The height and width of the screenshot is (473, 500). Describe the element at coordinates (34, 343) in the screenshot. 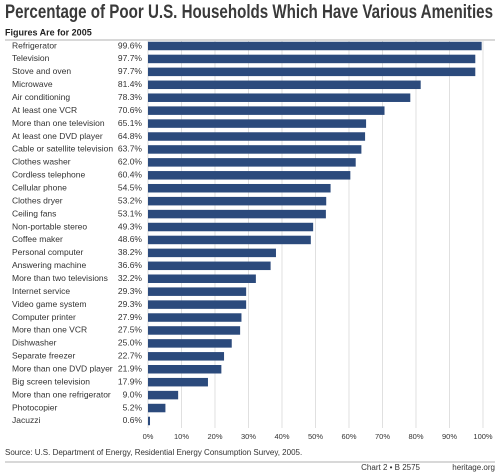

I see `category-label: Dishwasher` at that location.